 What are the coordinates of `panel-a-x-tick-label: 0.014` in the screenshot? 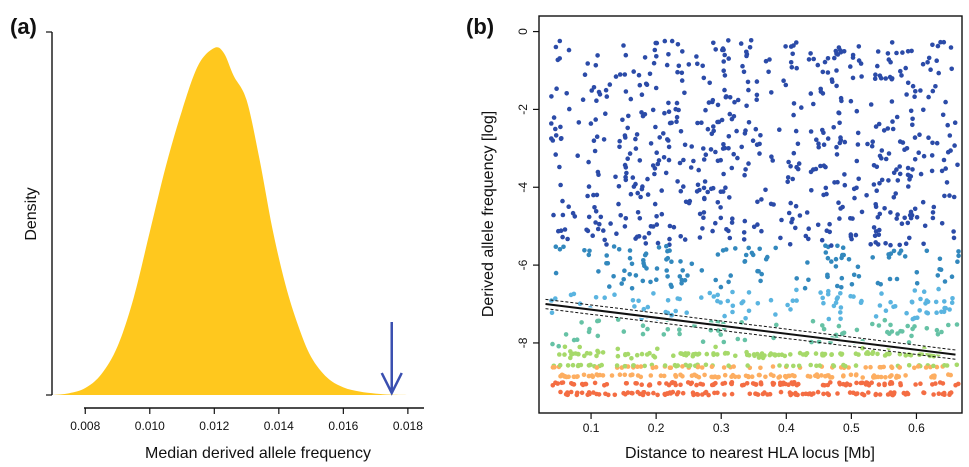 It's located at (279, 426).